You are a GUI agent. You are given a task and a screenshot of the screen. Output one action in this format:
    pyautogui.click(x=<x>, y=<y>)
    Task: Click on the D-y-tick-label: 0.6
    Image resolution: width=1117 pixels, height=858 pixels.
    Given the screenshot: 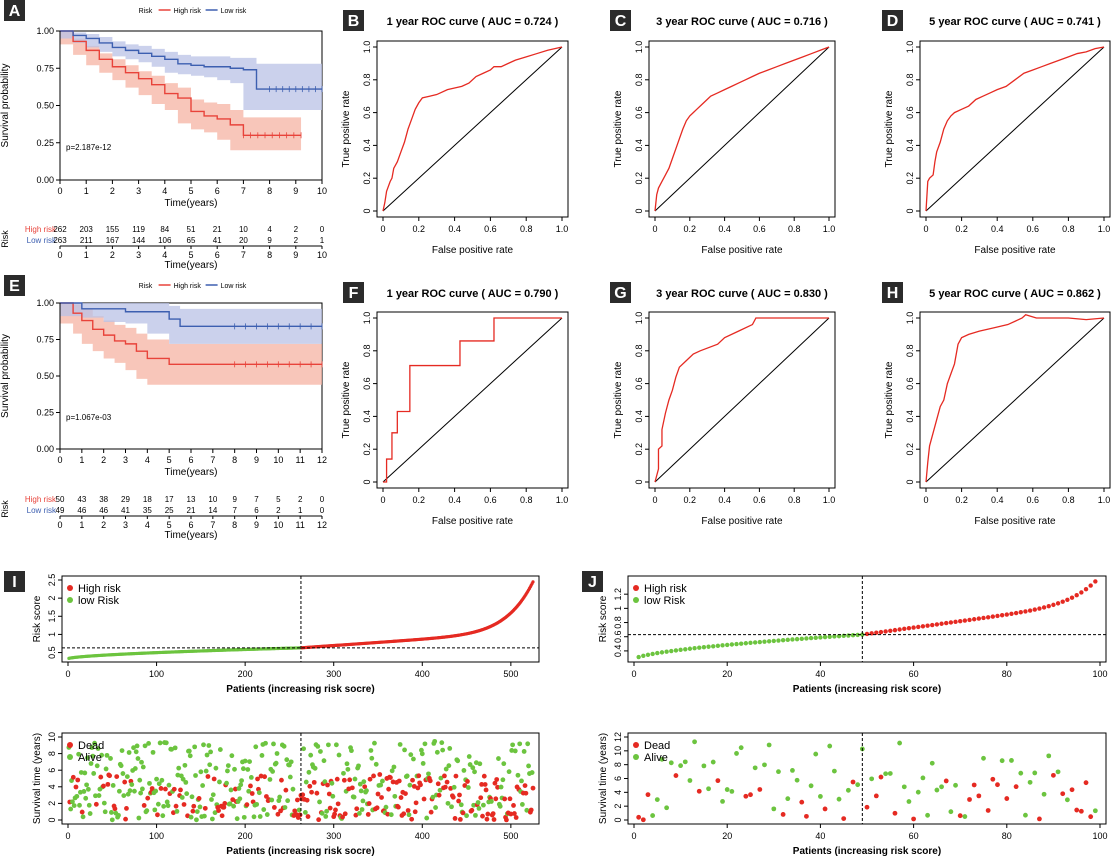 What is the action you would take?
    pyautogui.click(x=910, y=112)
    